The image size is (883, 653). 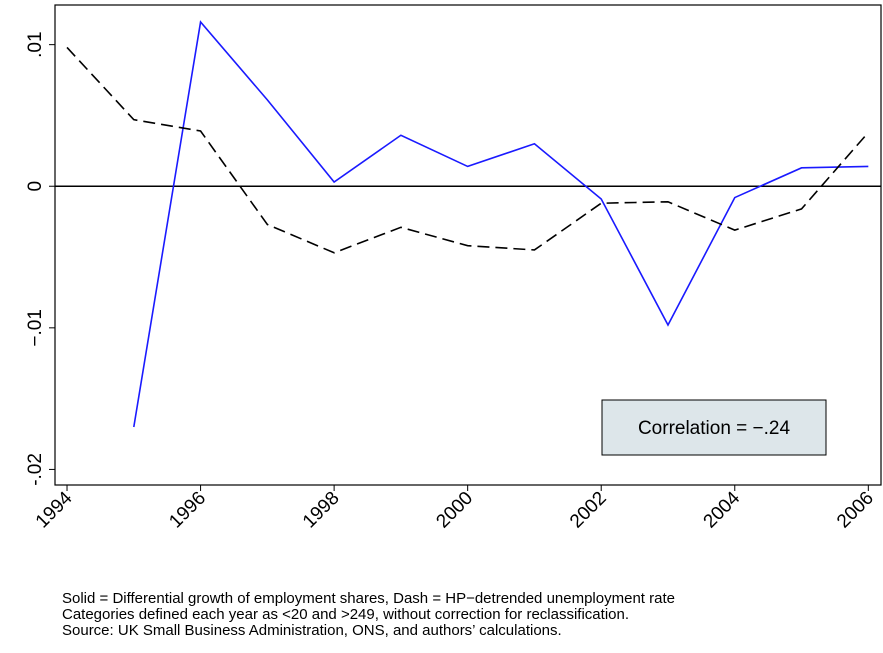 I want to click on y-tick-label: 0, so click(x=35, y=186).